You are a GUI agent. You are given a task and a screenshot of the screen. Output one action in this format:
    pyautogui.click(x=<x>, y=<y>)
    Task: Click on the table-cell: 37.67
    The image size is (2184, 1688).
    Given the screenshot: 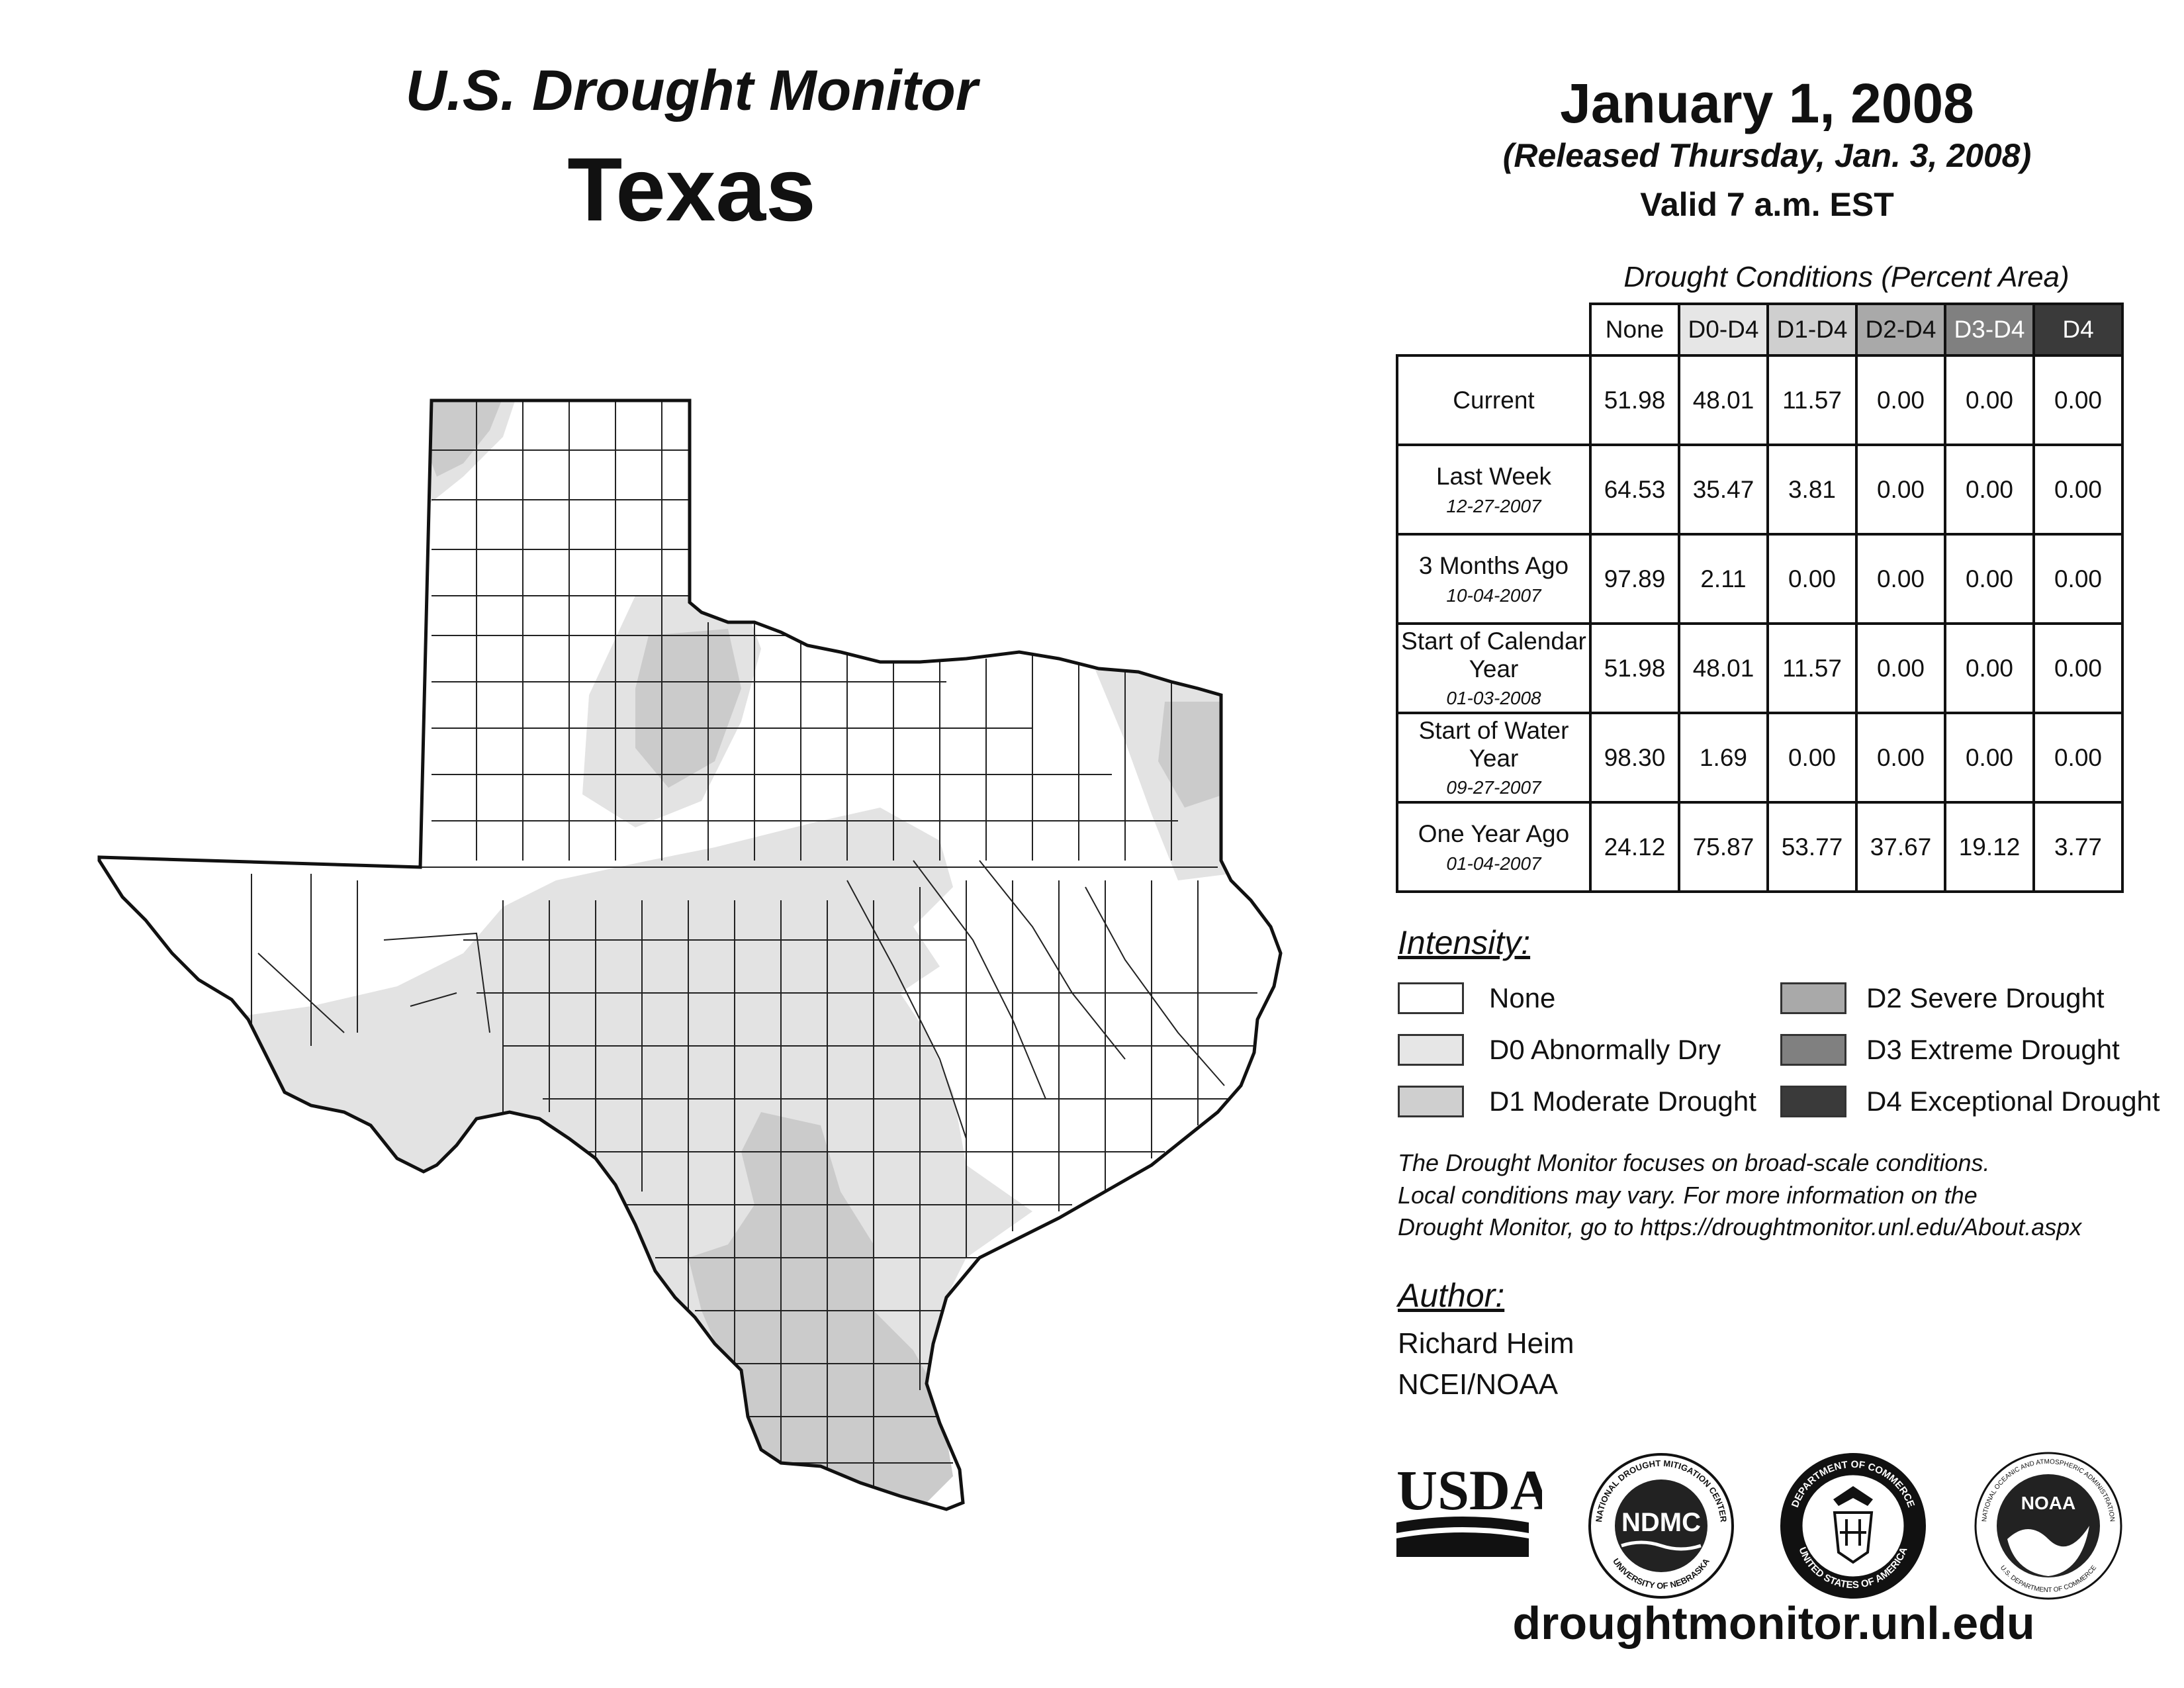 What is the action you would take?
    pyautogui.click(x=1900, y=847)
    